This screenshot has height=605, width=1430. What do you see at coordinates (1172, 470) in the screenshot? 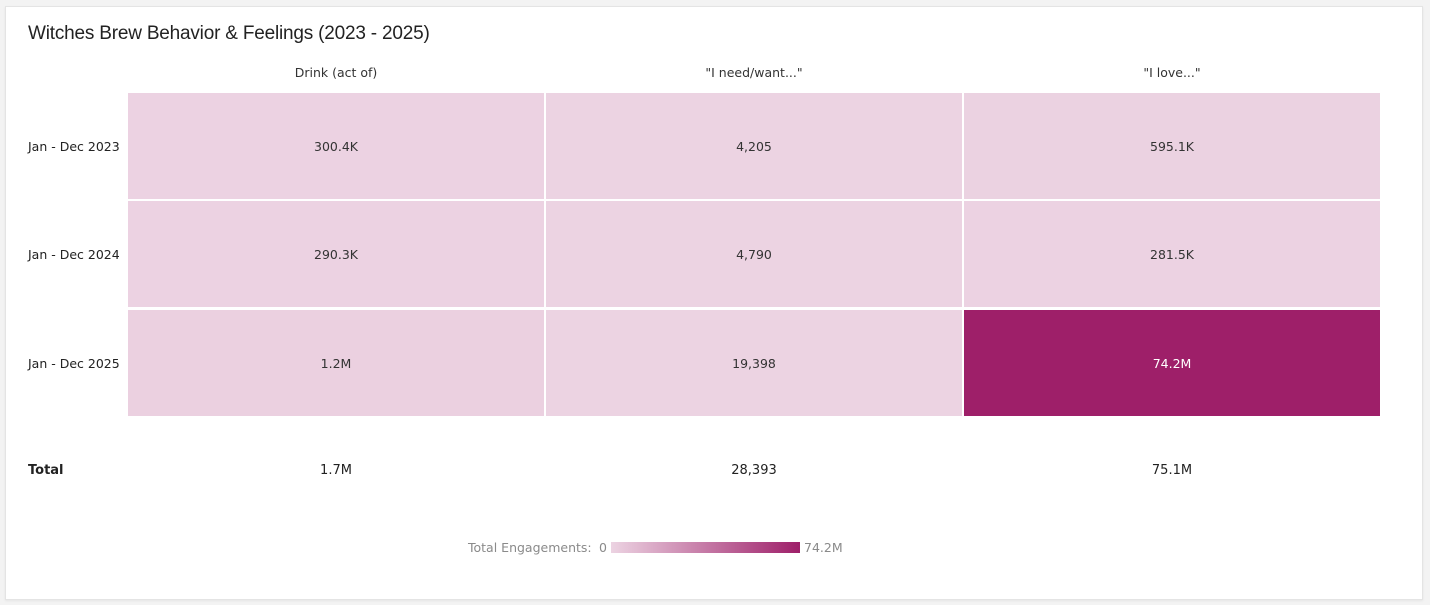
I see `total-value-love: 75.1M` at bounding box center [1172, 470].